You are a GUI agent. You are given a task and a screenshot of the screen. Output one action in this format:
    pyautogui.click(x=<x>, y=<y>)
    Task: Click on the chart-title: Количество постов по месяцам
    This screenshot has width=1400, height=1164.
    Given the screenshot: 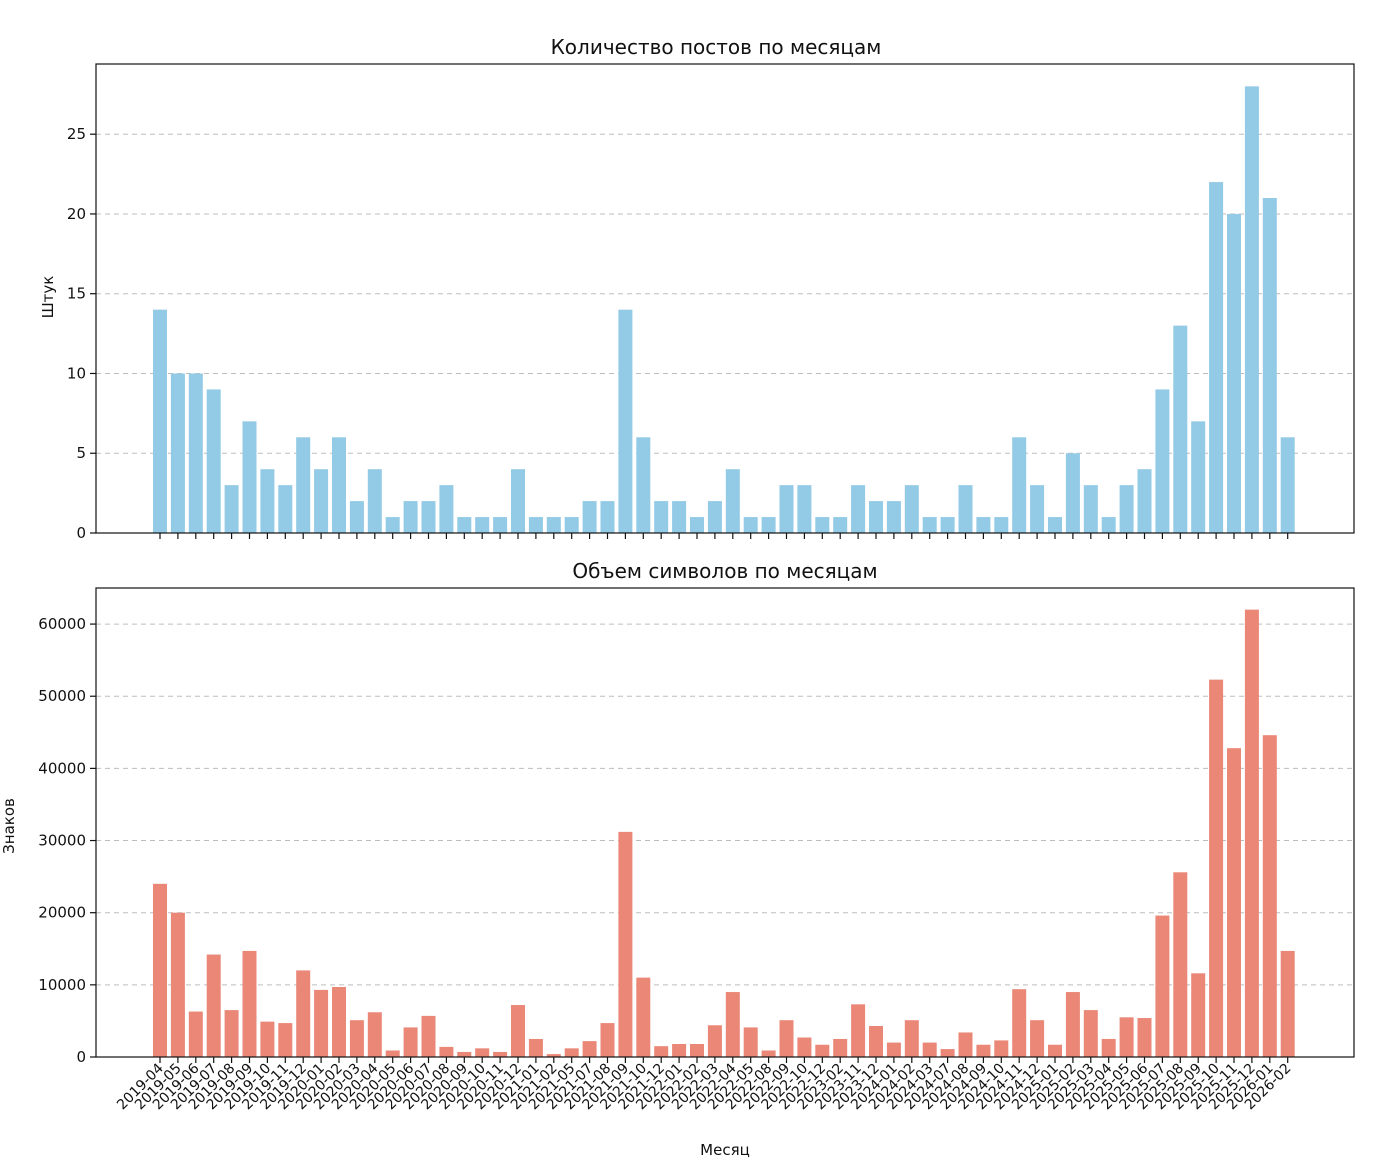 What is the action you would take?
    pyautogui.click(x=716, y=47)
    